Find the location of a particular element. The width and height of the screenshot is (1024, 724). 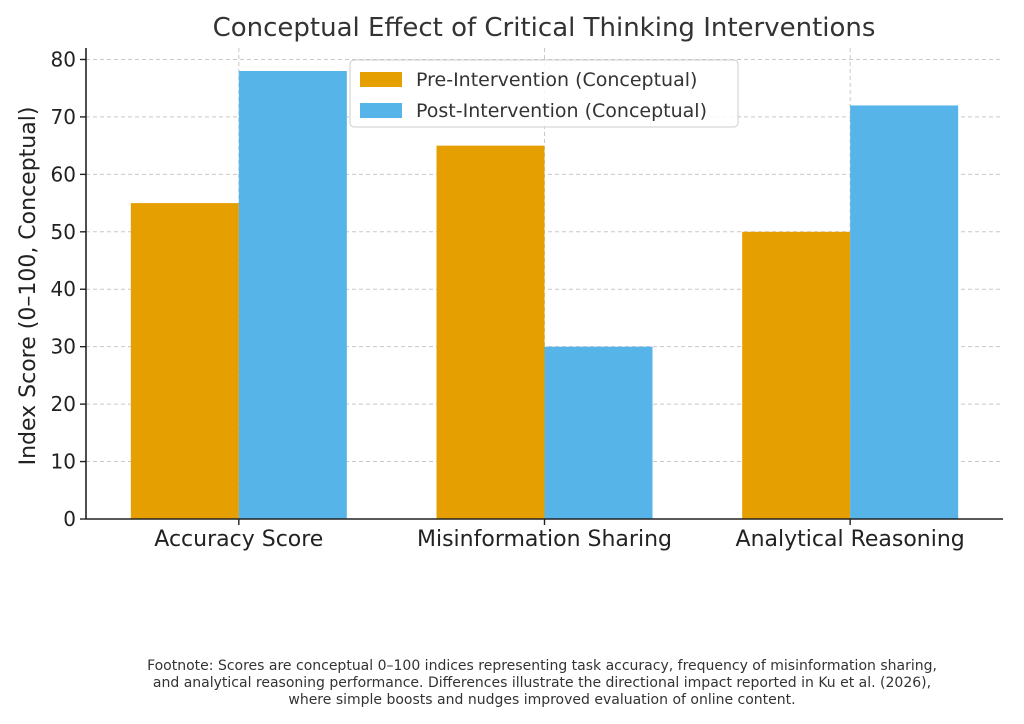

legend-label: Post-Intervention (Conceptual) is located at coordinates (561, 111).